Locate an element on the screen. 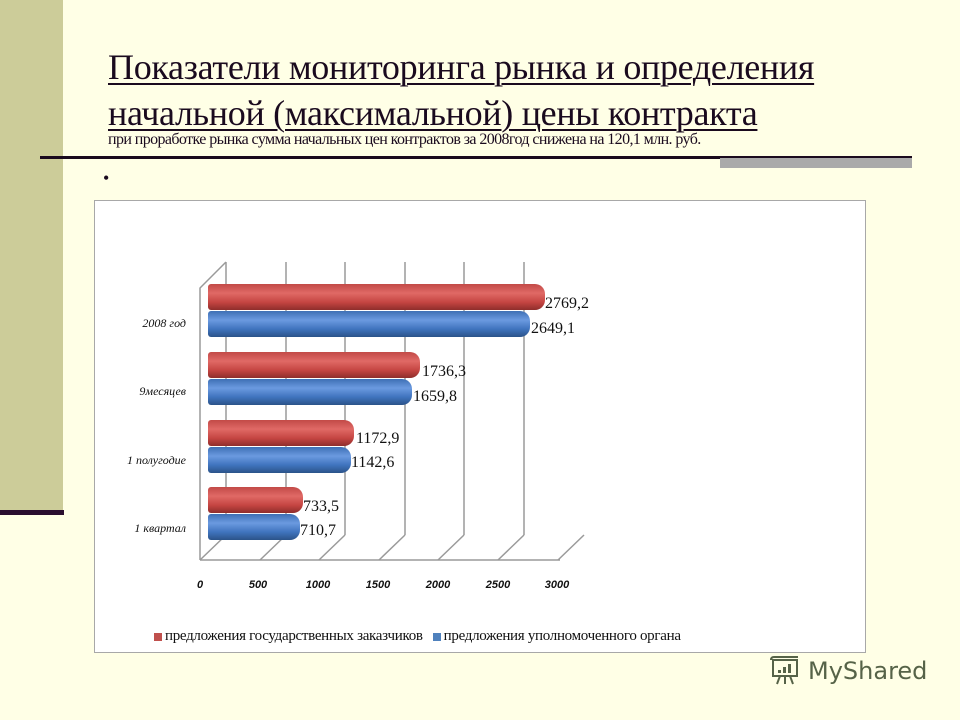  presentation-board-icon is located at coordinates (784, 670).